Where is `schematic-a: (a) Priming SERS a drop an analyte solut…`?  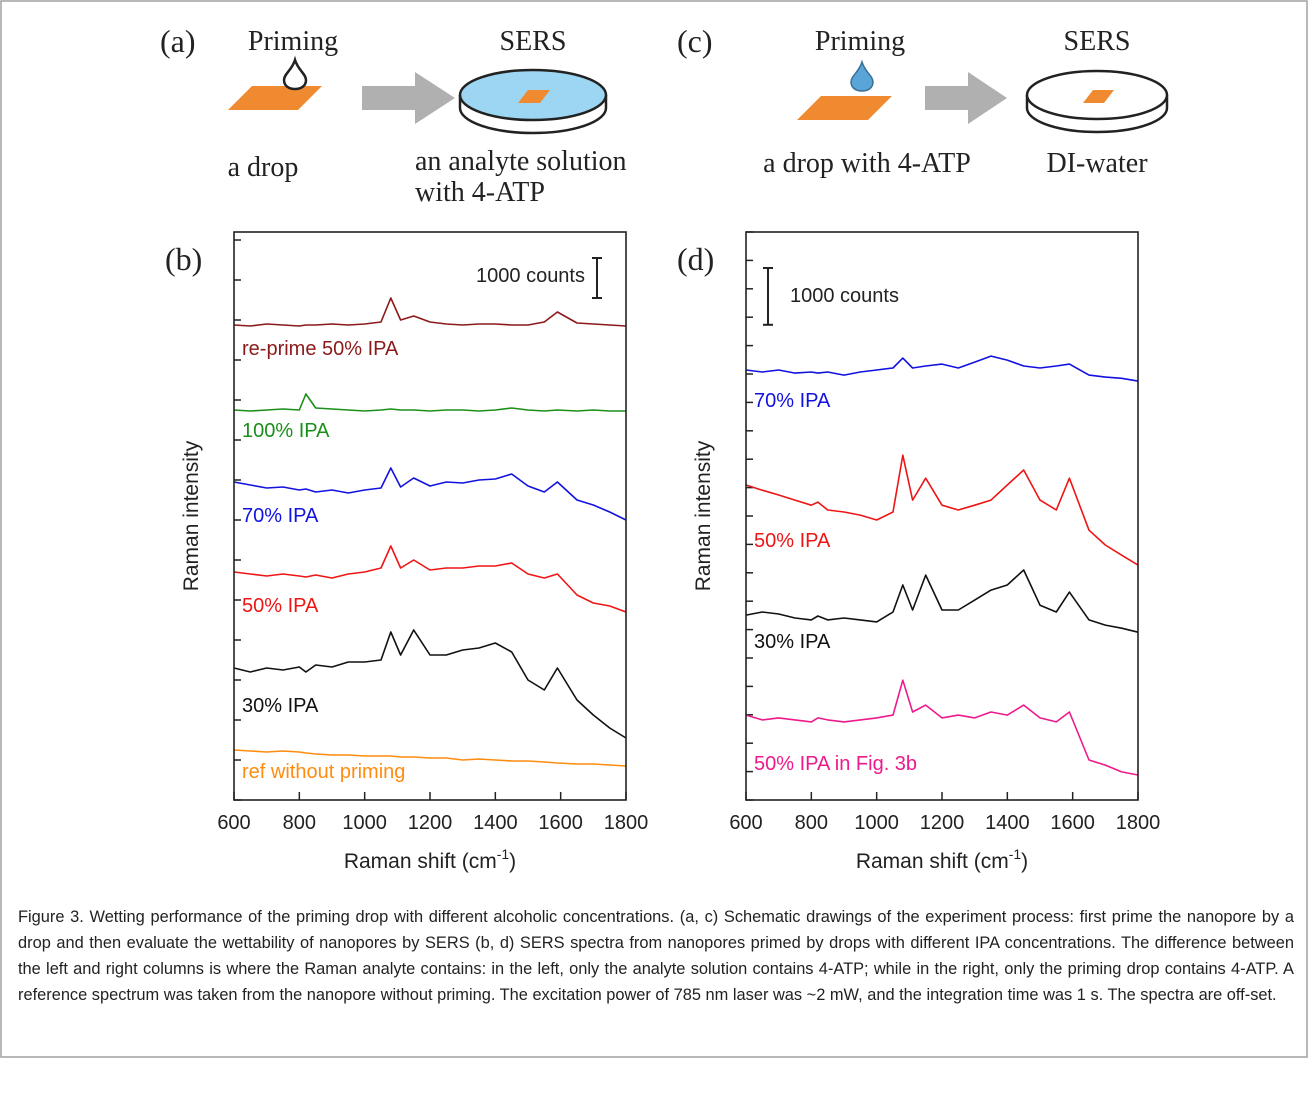
schematic-a: (a) Priming SERS a drop an analyte solut… is located at coordinates (393, 115).